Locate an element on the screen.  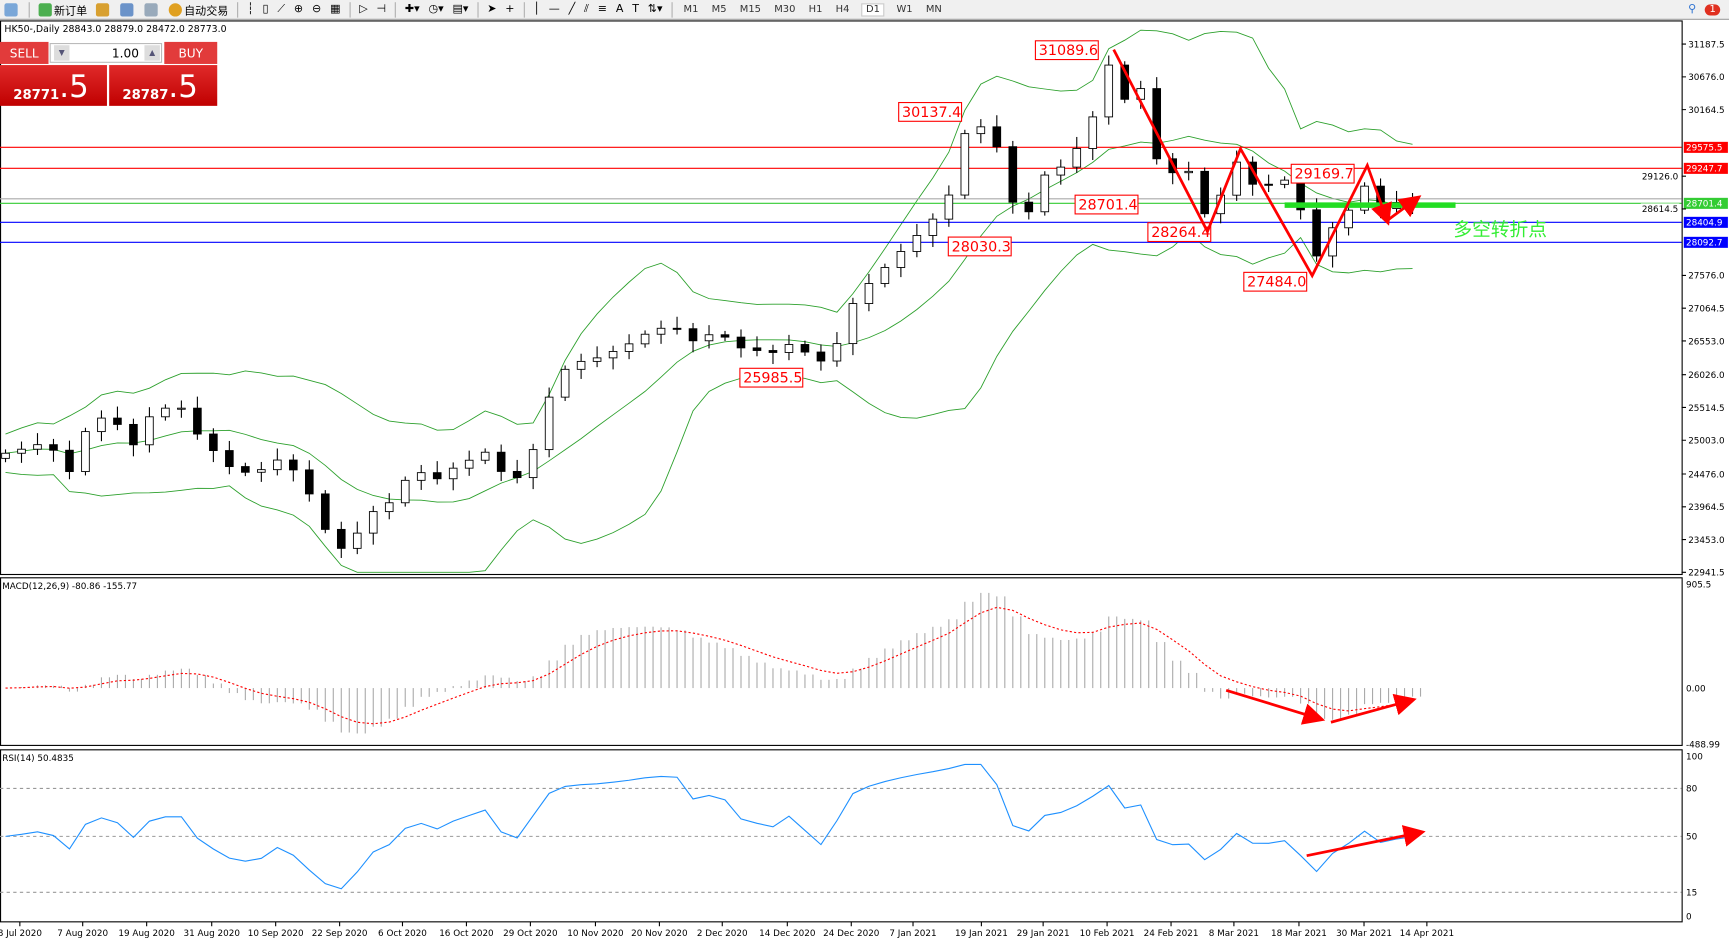
timeframe-bar: M1 M5 M15 M30 H1 H4 D1 W1 MN is located at coordinates (813, 9).